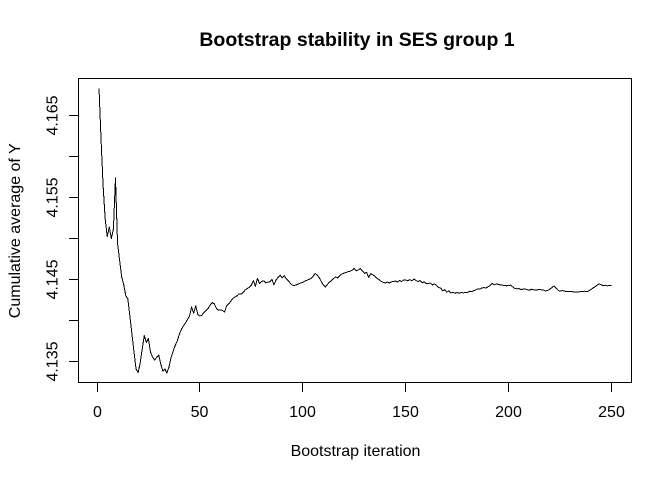 The height and width of the screenshot is (480, 672). I want to click on svg-text: 0, so click(97, 412).